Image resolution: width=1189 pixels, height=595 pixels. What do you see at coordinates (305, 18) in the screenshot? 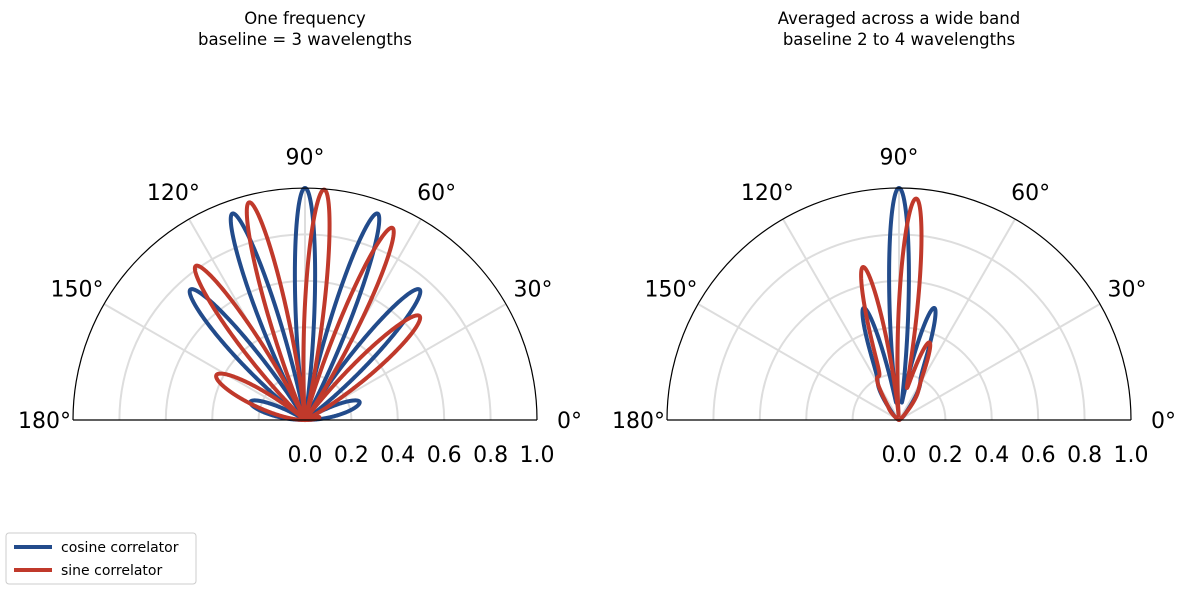
I see `chart-title-line: One frequency` at bounding box center [305, 18].